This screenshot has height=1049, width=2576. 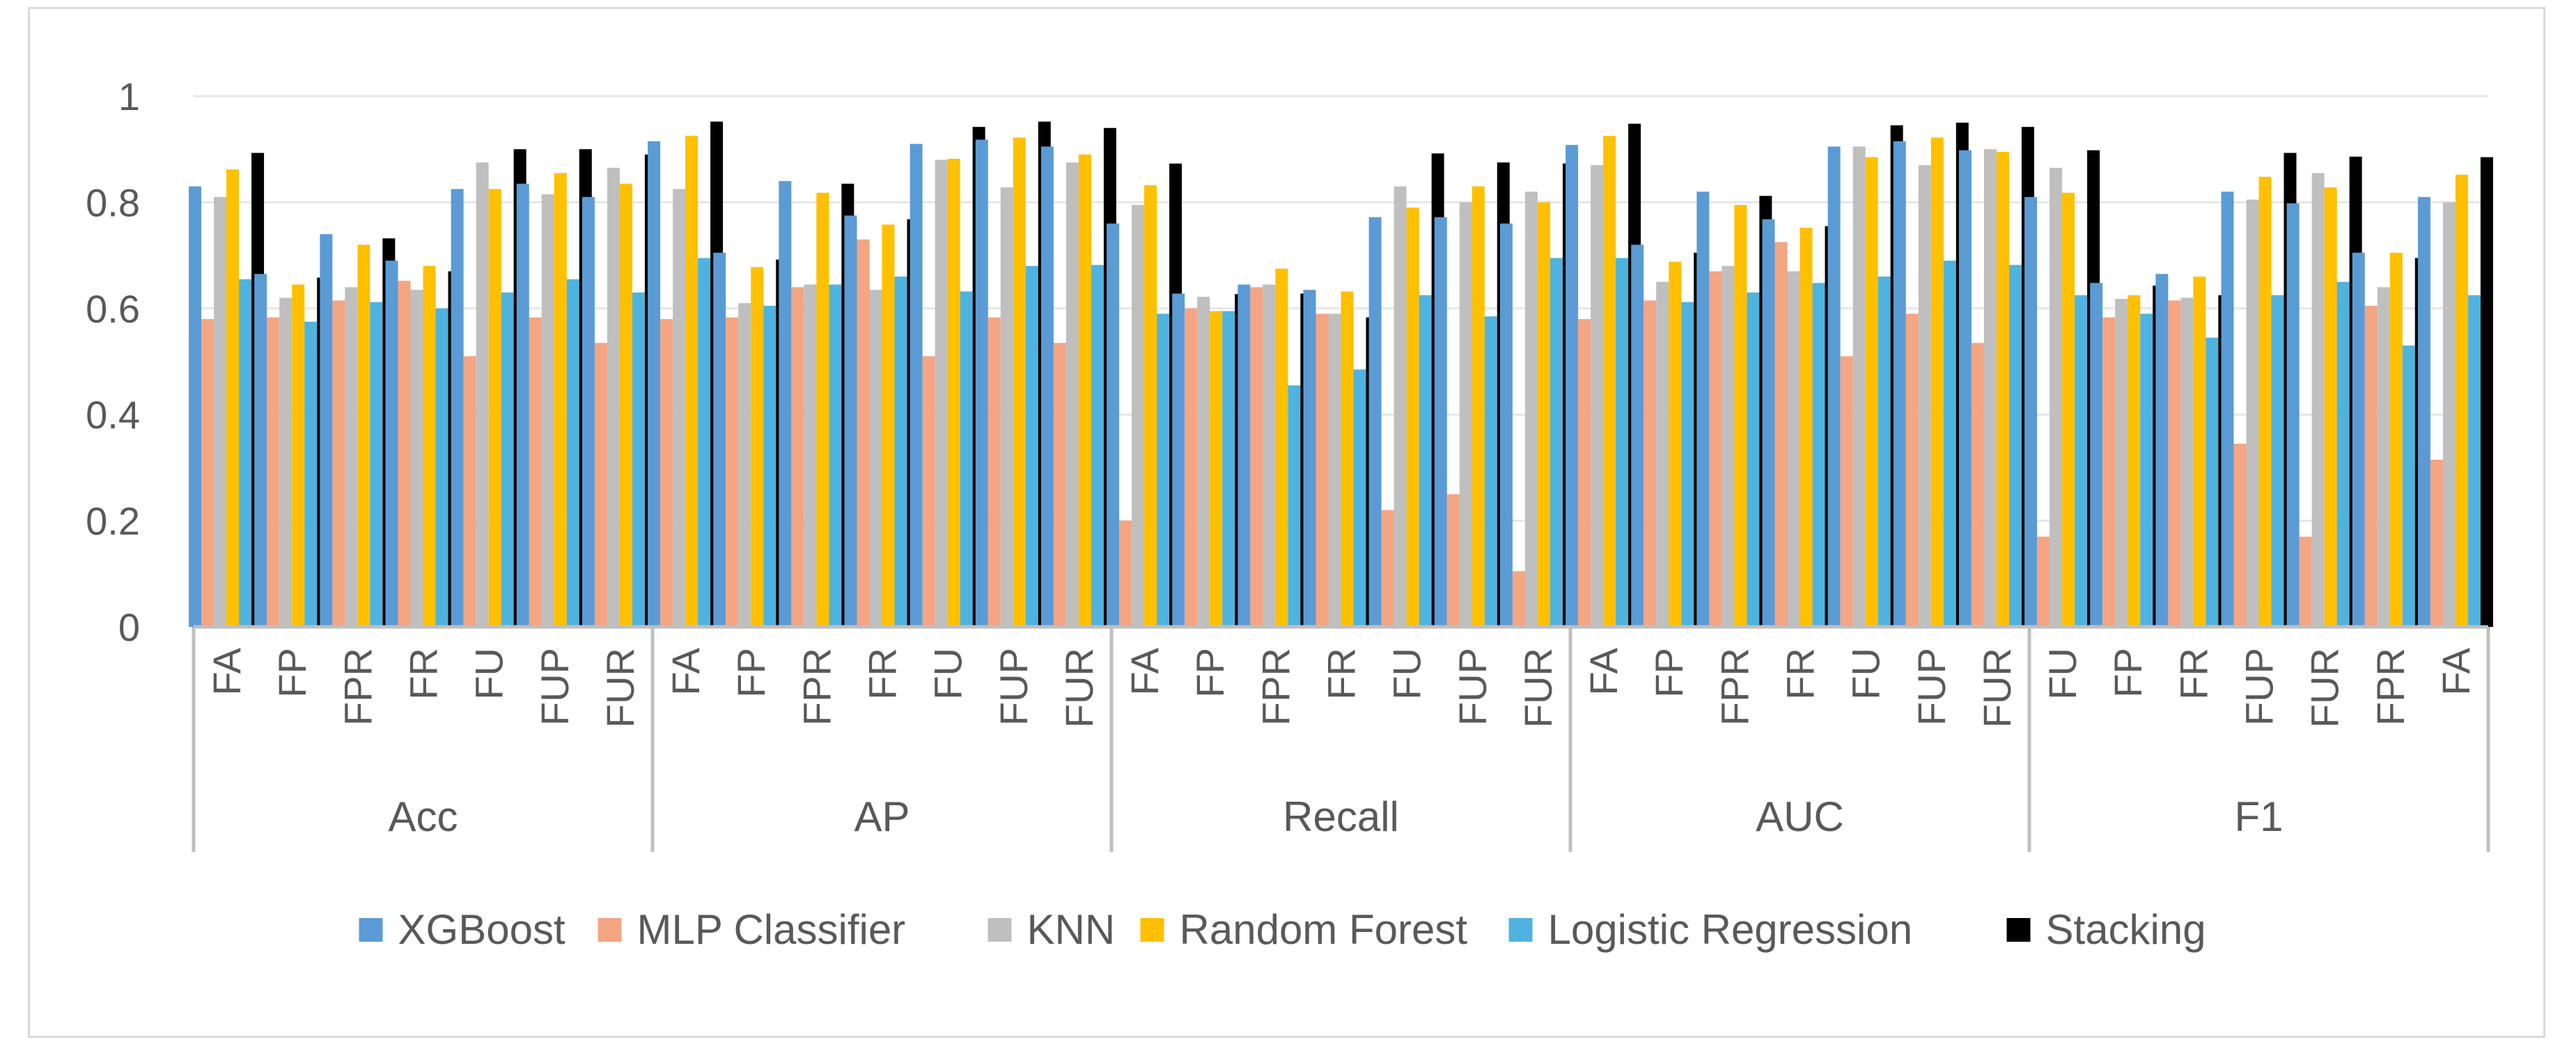 What do you see at coordinates (2068, 410) in the screenshot?
I see `bar-random-forest-f1-fu` at bounding box center [2068, 410].